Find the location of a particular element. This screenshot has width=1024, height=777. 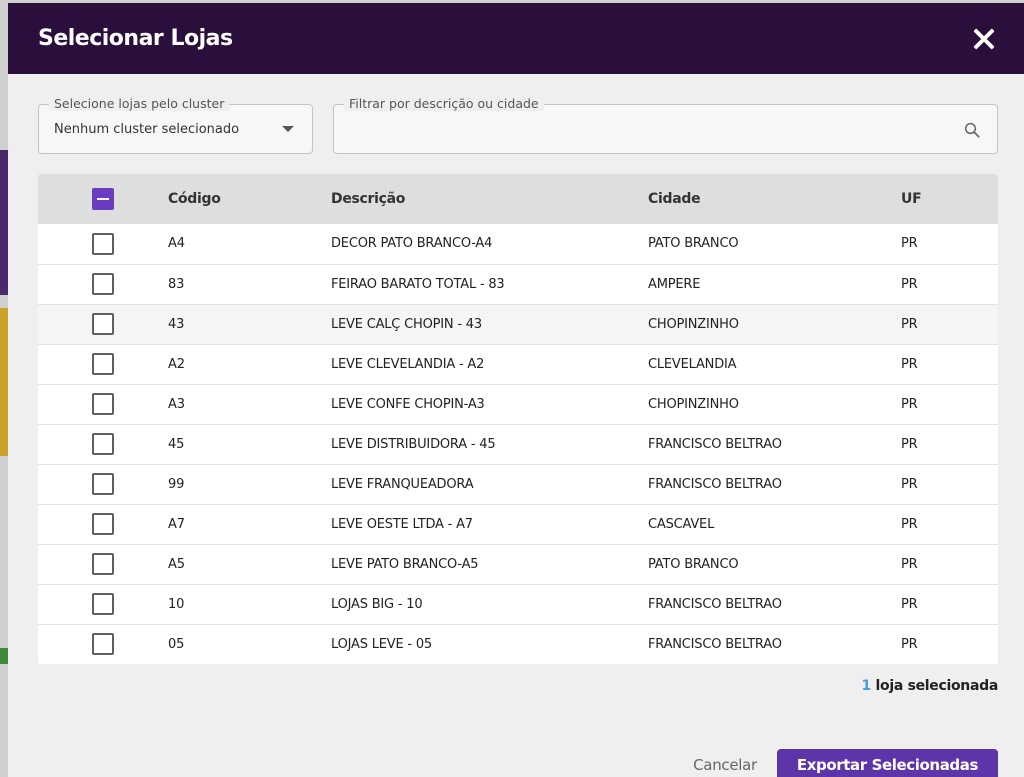

row-code: 10 is located at coordinates (249, 603).